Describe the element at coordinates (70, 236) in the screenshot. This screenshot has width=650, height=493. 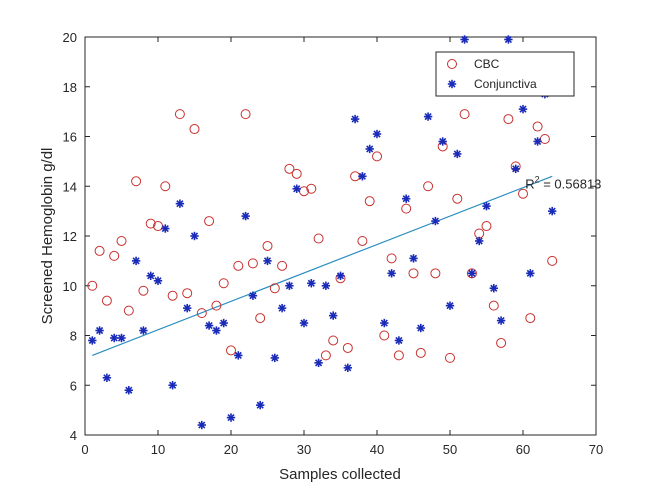
I see `y-tick-label: 12` at that location.